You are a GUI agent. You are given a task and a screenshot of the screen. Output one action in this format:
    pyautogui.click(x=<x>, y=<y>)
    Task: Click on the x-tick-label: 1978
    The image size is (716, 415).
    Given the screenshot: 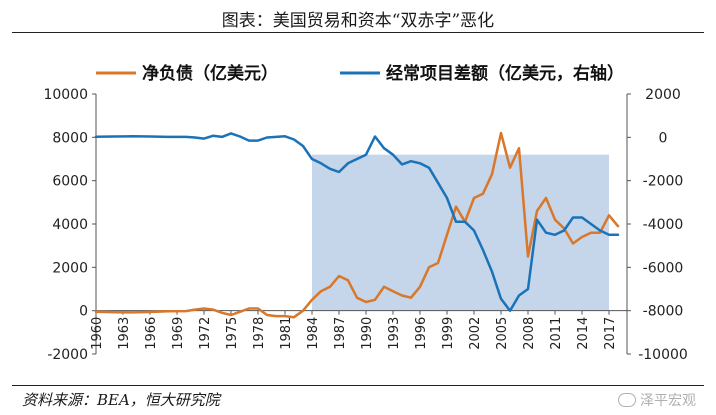 What is the action you would take?
    pyautogui.click(x=259, y=333)
    